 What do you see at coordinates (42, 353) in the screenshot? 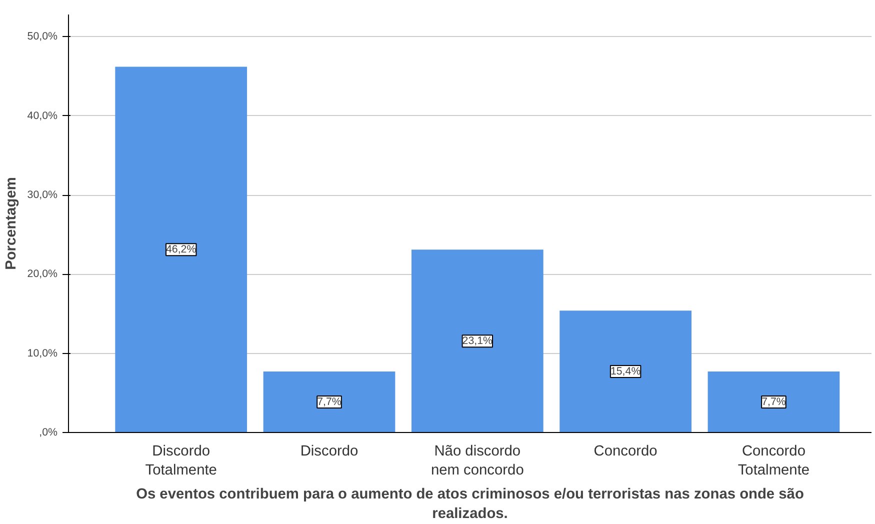
I see `y-tick-label: 10,0%` at bounding box center [42, 353].